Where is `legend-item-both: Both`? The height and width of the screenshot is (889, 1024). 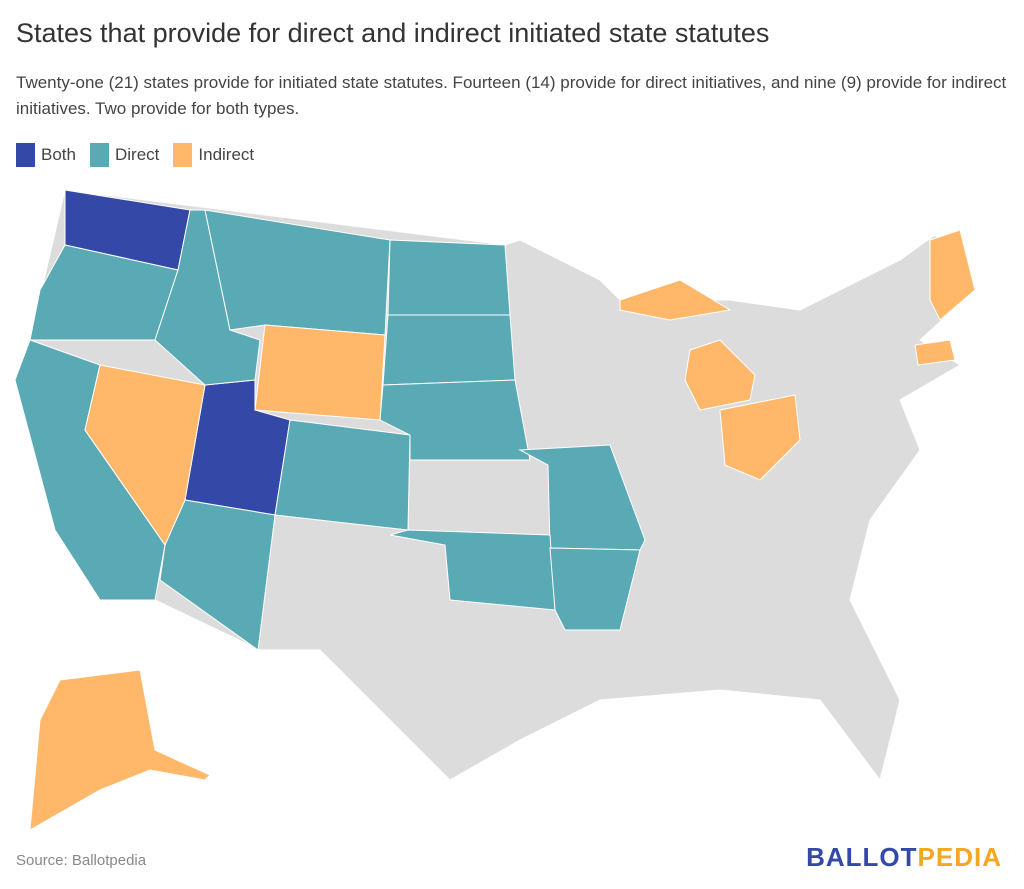
legend-item-both: Both is located at coordinates (46, 155).